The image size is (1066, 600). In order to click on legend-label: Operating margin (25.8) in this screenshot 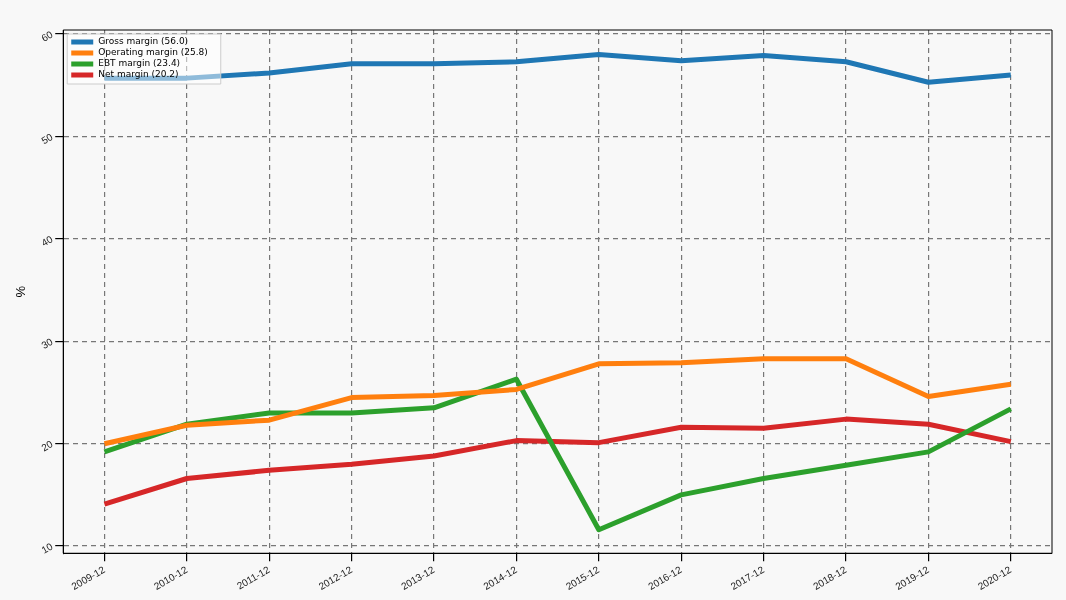, I will do `click(153, 52)`.